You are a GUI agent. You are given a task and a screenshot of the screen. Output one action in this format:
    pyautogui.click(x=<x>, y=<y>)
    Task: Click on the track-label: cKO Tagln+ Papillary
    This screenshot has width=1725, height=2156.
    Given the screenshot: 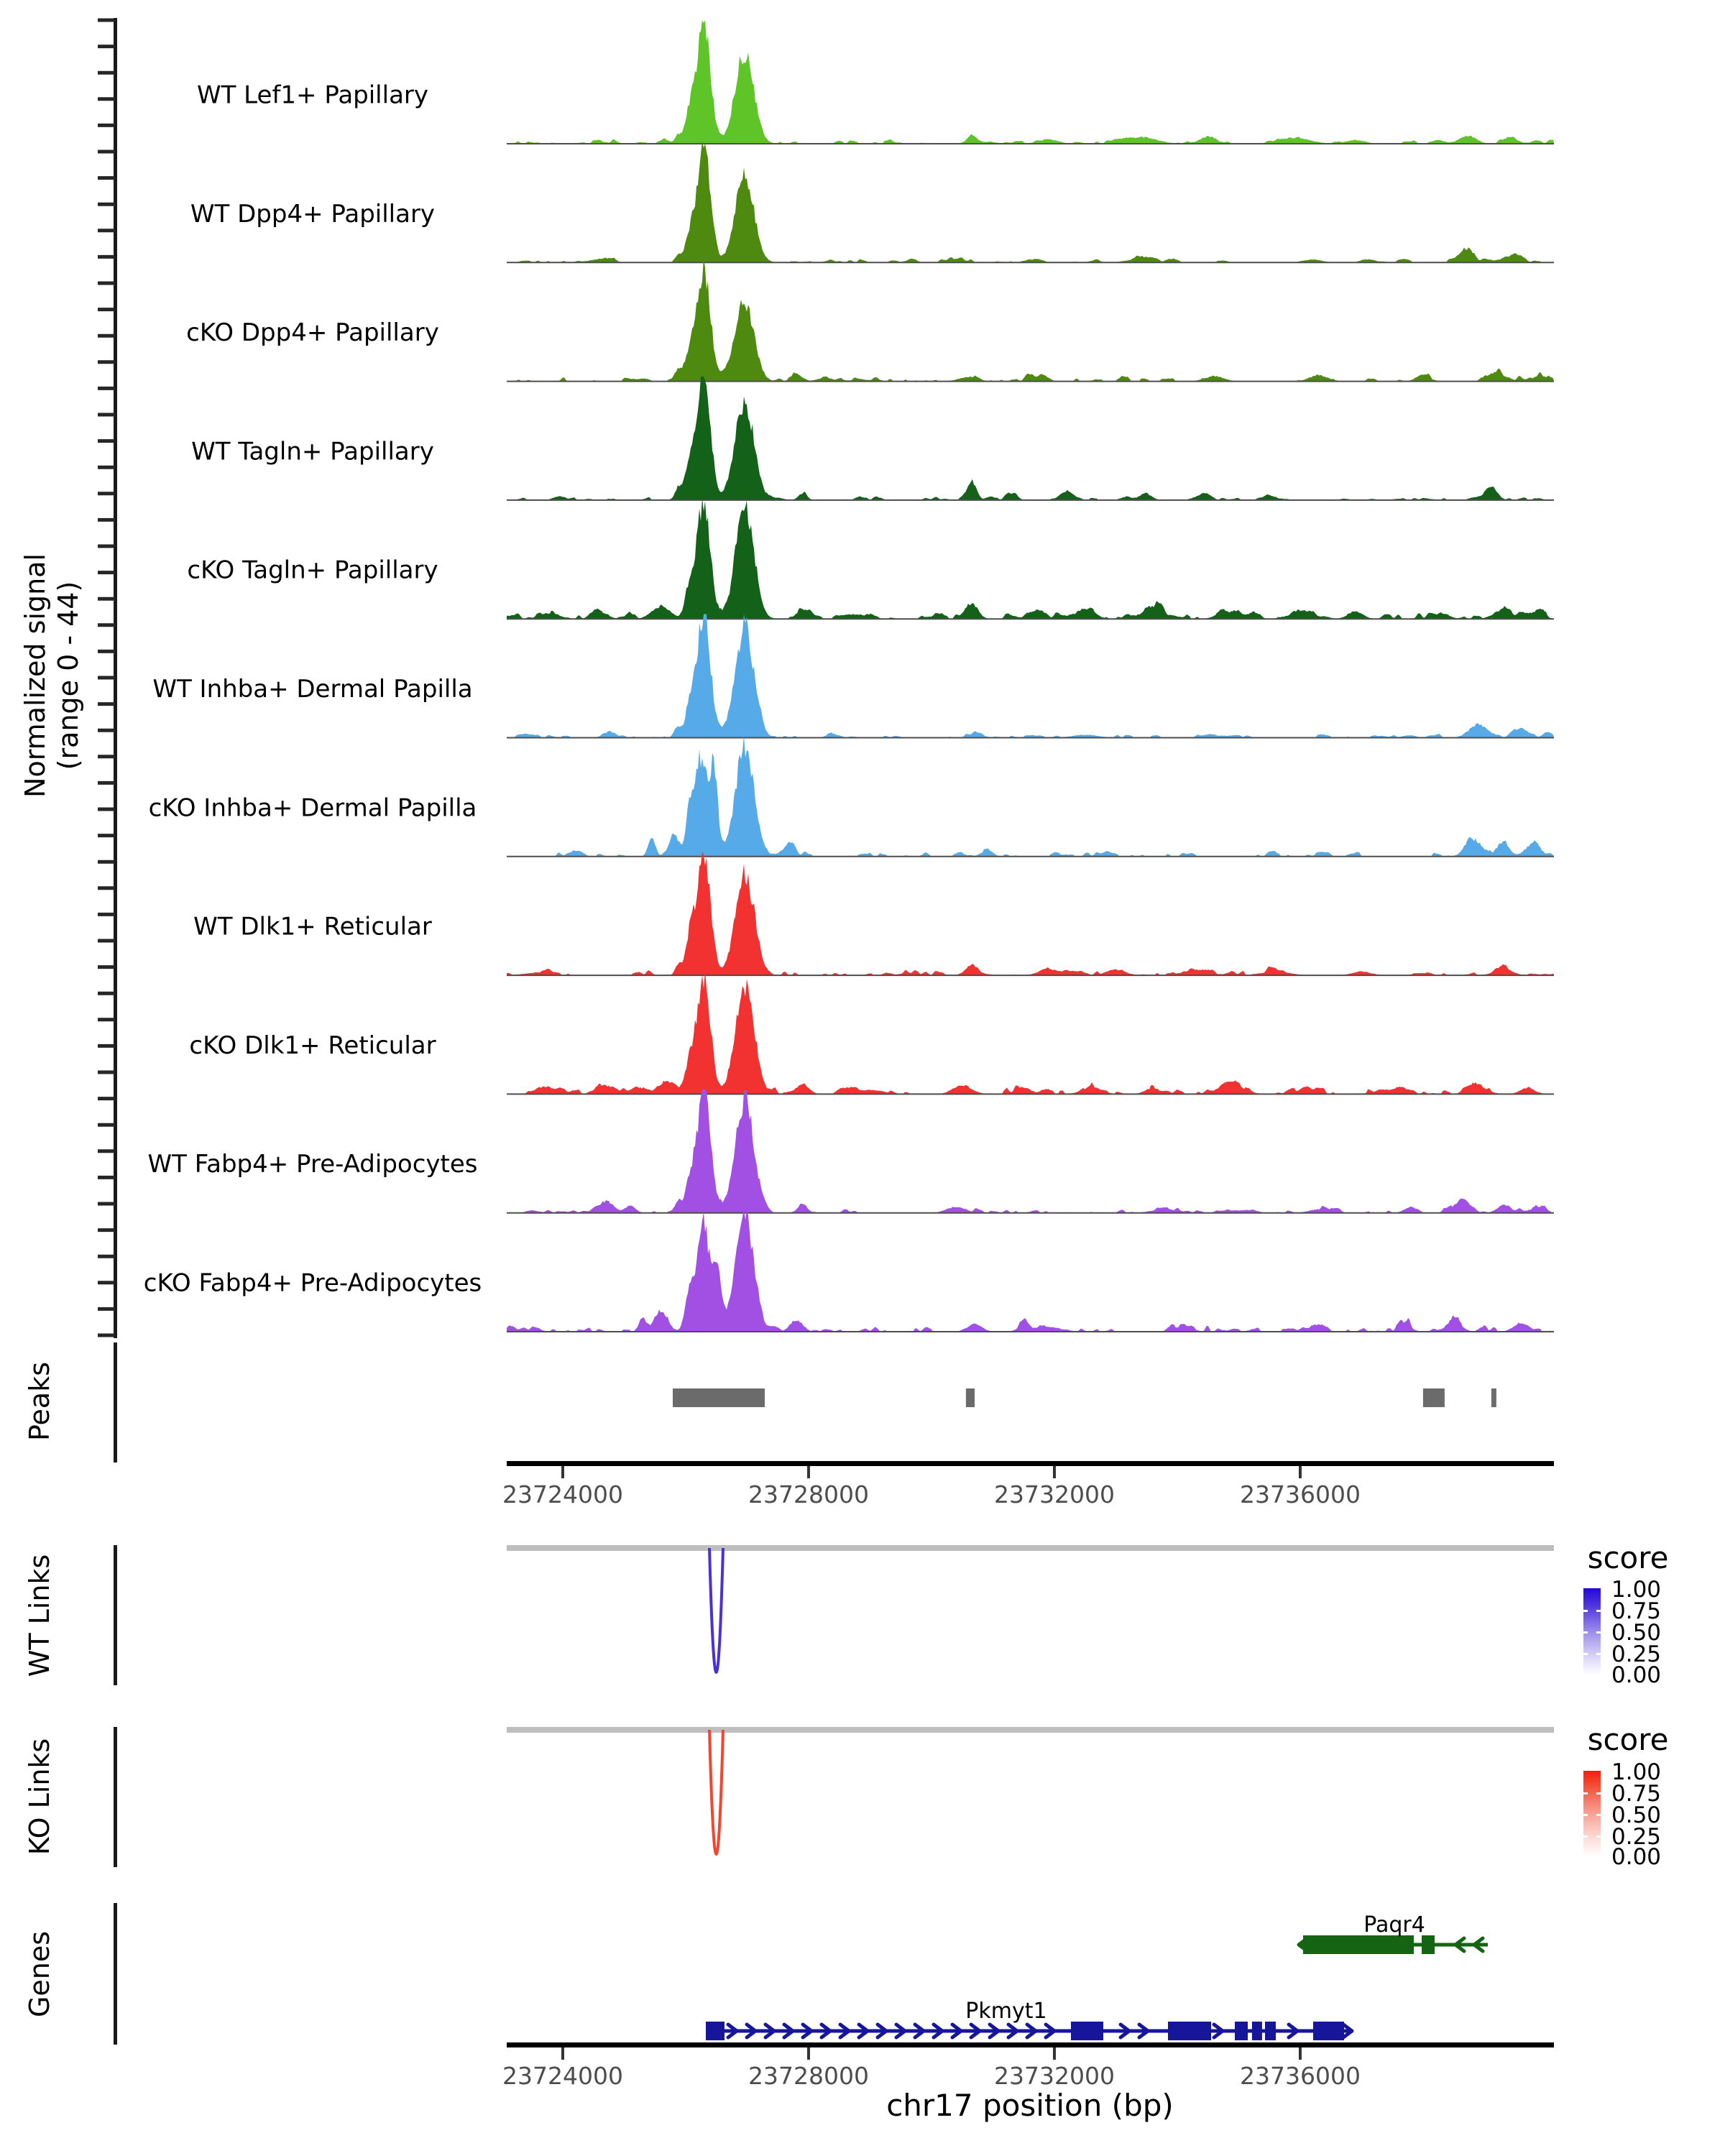 What is the action you would take?
    pyautogui.click(x=312, y=570)
    